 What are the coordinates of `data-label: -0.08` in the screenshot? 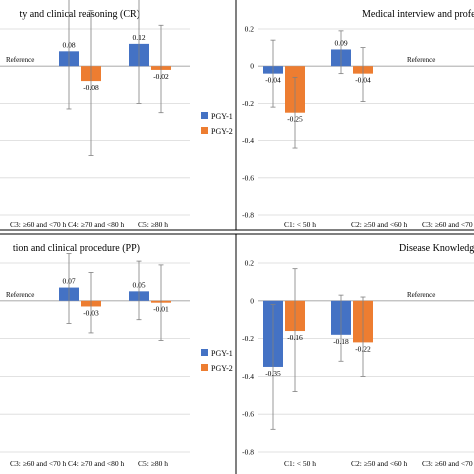 It's located at (91, 87).